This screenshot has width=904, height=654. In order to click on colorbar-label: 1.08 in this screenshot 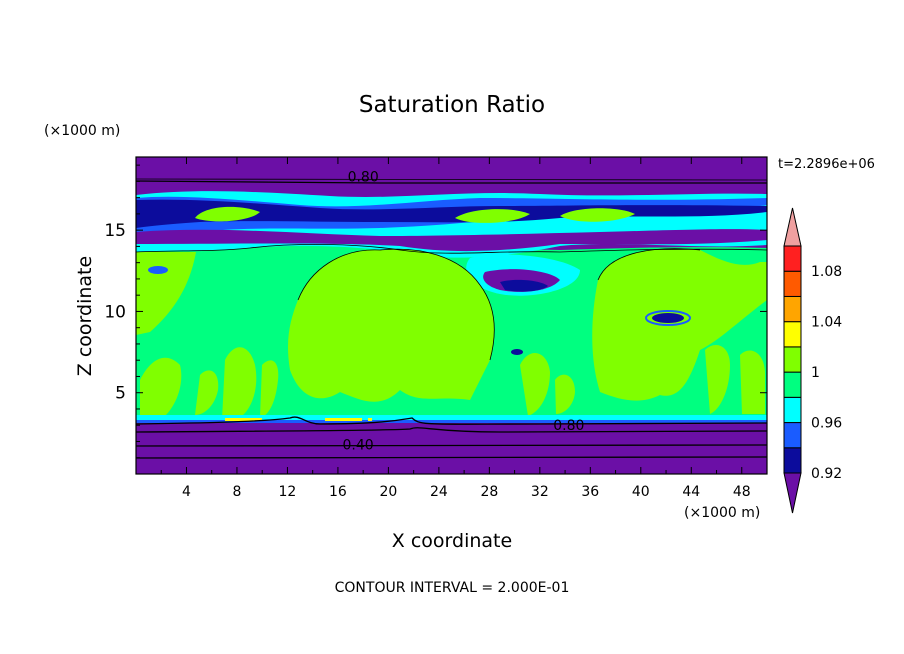, I will do `click(826, 272)`.